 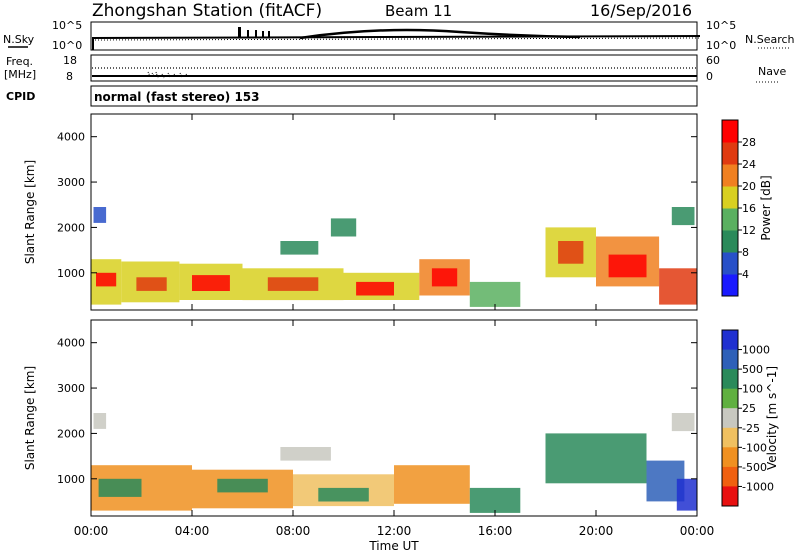 I want to click on freq-tick-bottom: 8, so click(x=69, y=76).